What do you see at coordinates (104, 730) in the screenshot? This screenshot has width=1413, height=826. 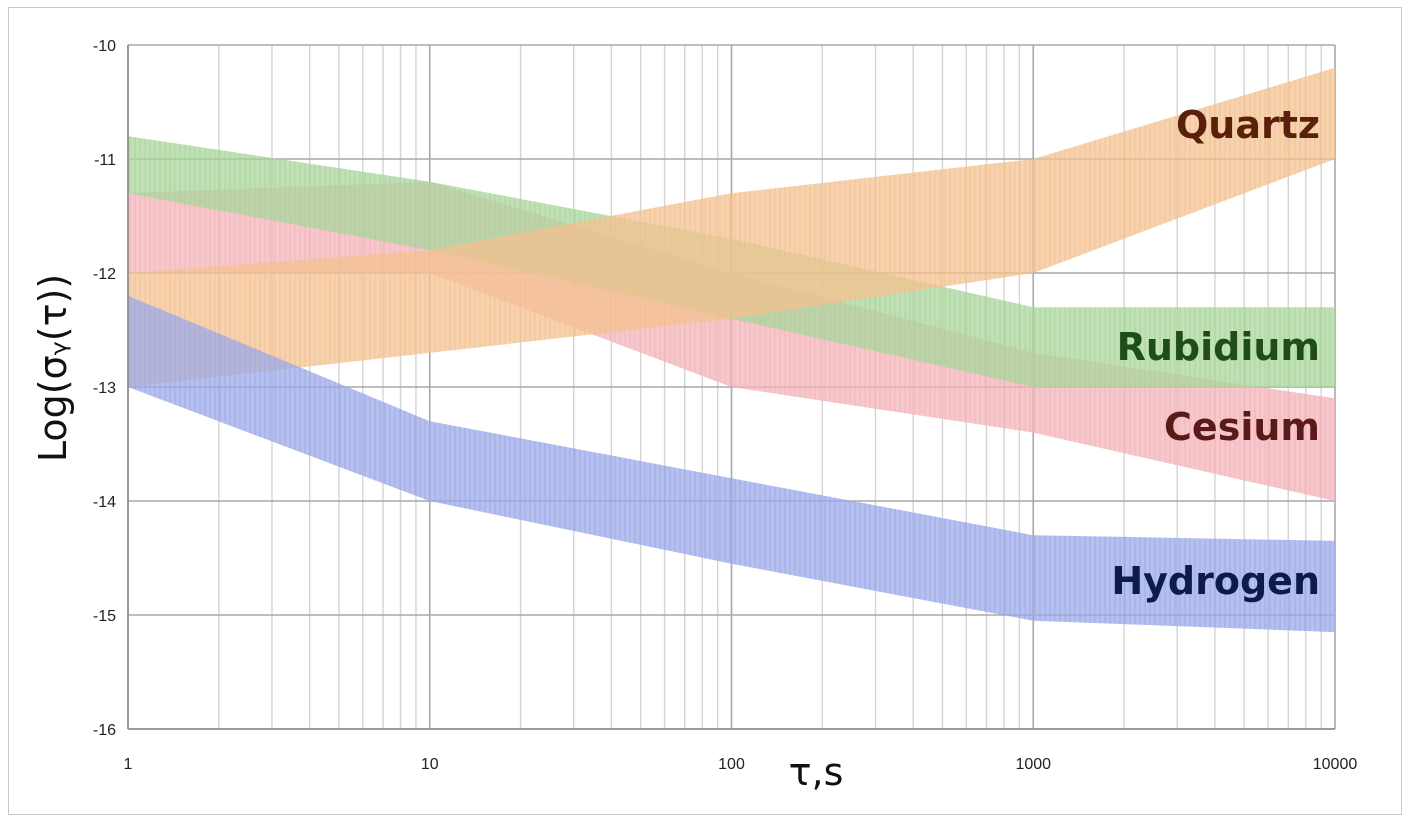 I see `y-tick-label: -16` at bounding box center [104, 730].